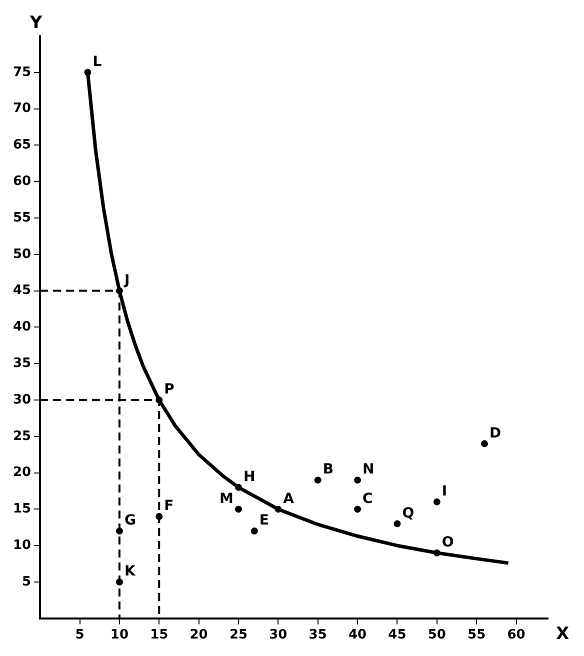 This screenshot has height=656, width=584. Describe the element at coordinates (22, 108) in the screenshot. I see `y-tick-label: 70` at that location.